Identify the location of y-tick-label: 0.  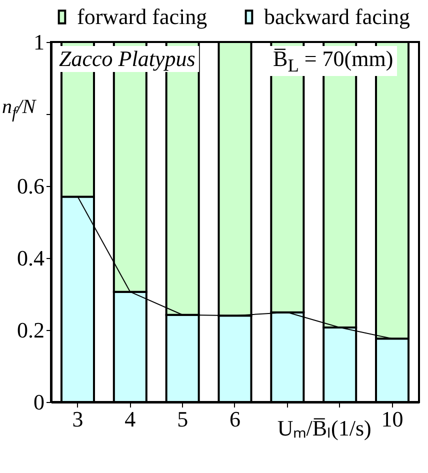
(39, 402).